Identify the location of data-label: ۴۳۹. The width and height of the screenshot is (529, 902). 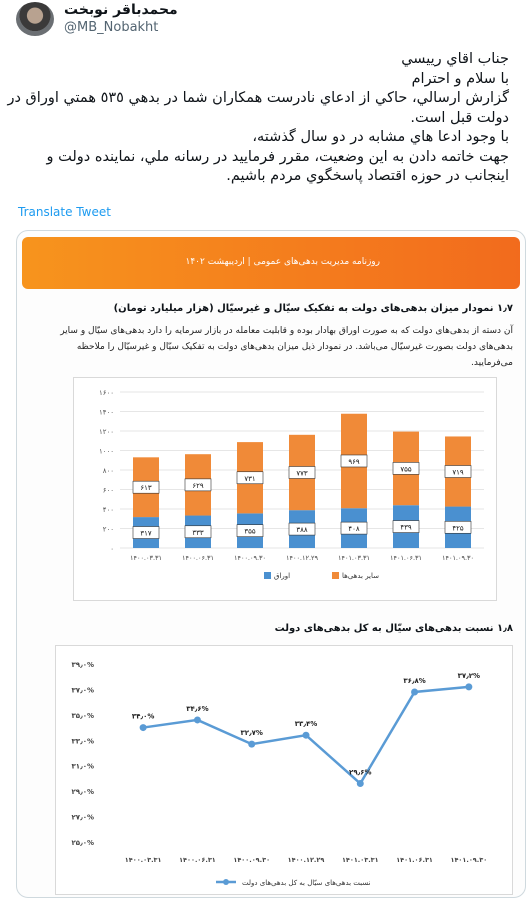
(406, 528).